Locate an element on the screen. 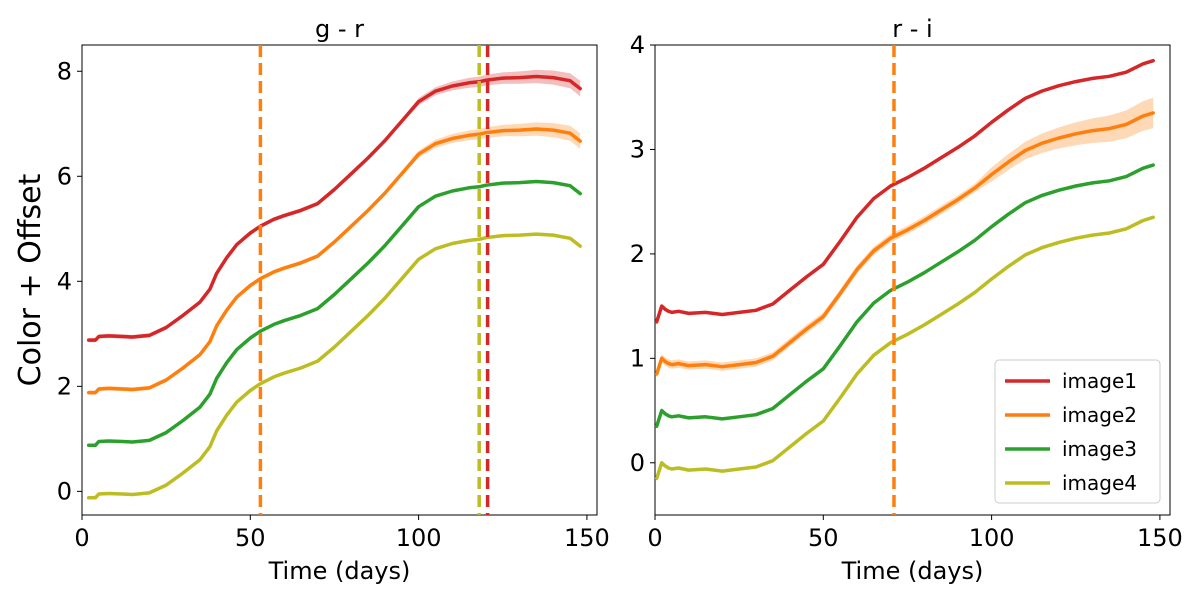 Image resolution: width=1200 pixels, height=600 pixels. y-tick-label: 6 is located at coordinates (64, 176).